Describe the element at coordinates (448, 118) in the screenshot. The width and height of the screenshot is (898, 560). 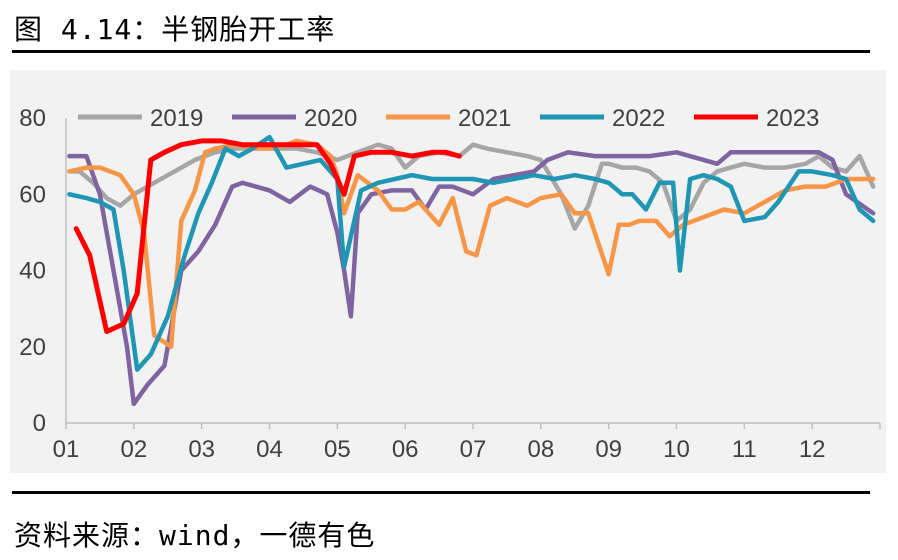
I see `legend: 2019 2020 2021 2022 2023` at that location.